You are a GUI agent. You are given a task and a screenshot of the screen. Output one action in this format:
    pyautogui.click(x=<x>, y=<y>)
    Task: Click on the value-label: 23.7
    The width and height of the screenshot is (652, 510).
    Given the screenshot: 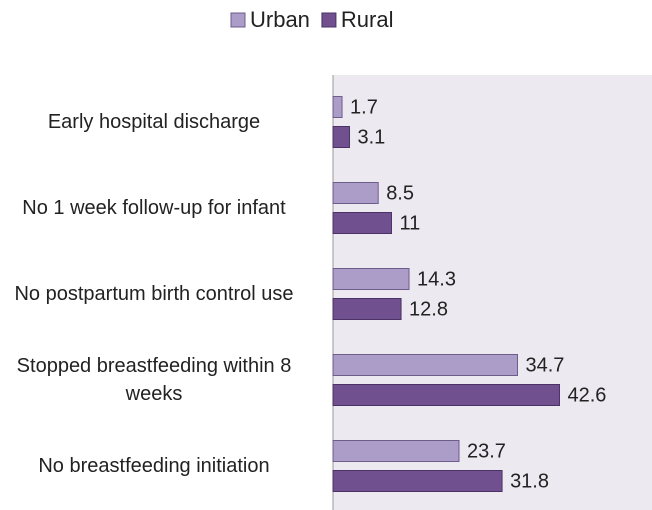 What is the action you would take?
    pyautogui.click(x=486, y=451)
    